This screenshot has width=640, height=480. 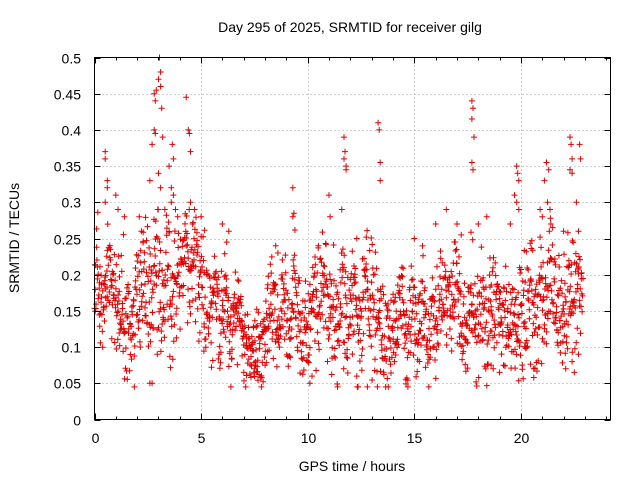 What do you see at coordinates (202, 438) in the screenshot?
I see `x-tick-label: 5` at bounding box center [202, 438].